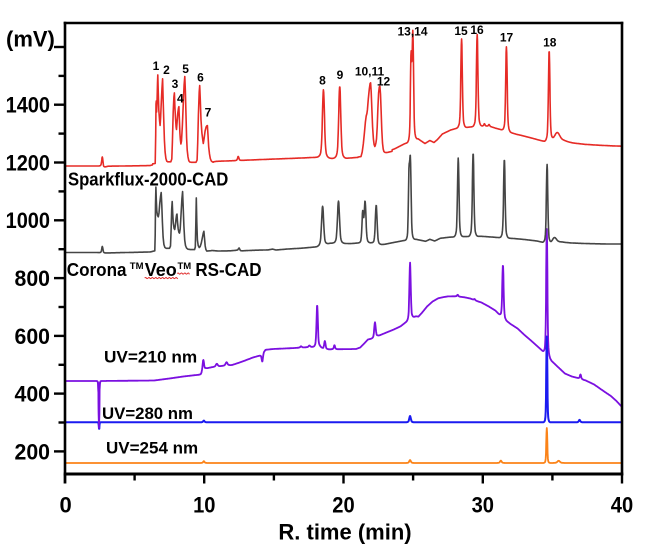  What do you see at coordinates (33, 336) in the screenshot?
I see `svg-text: 600` at bounding box center [33, 336].